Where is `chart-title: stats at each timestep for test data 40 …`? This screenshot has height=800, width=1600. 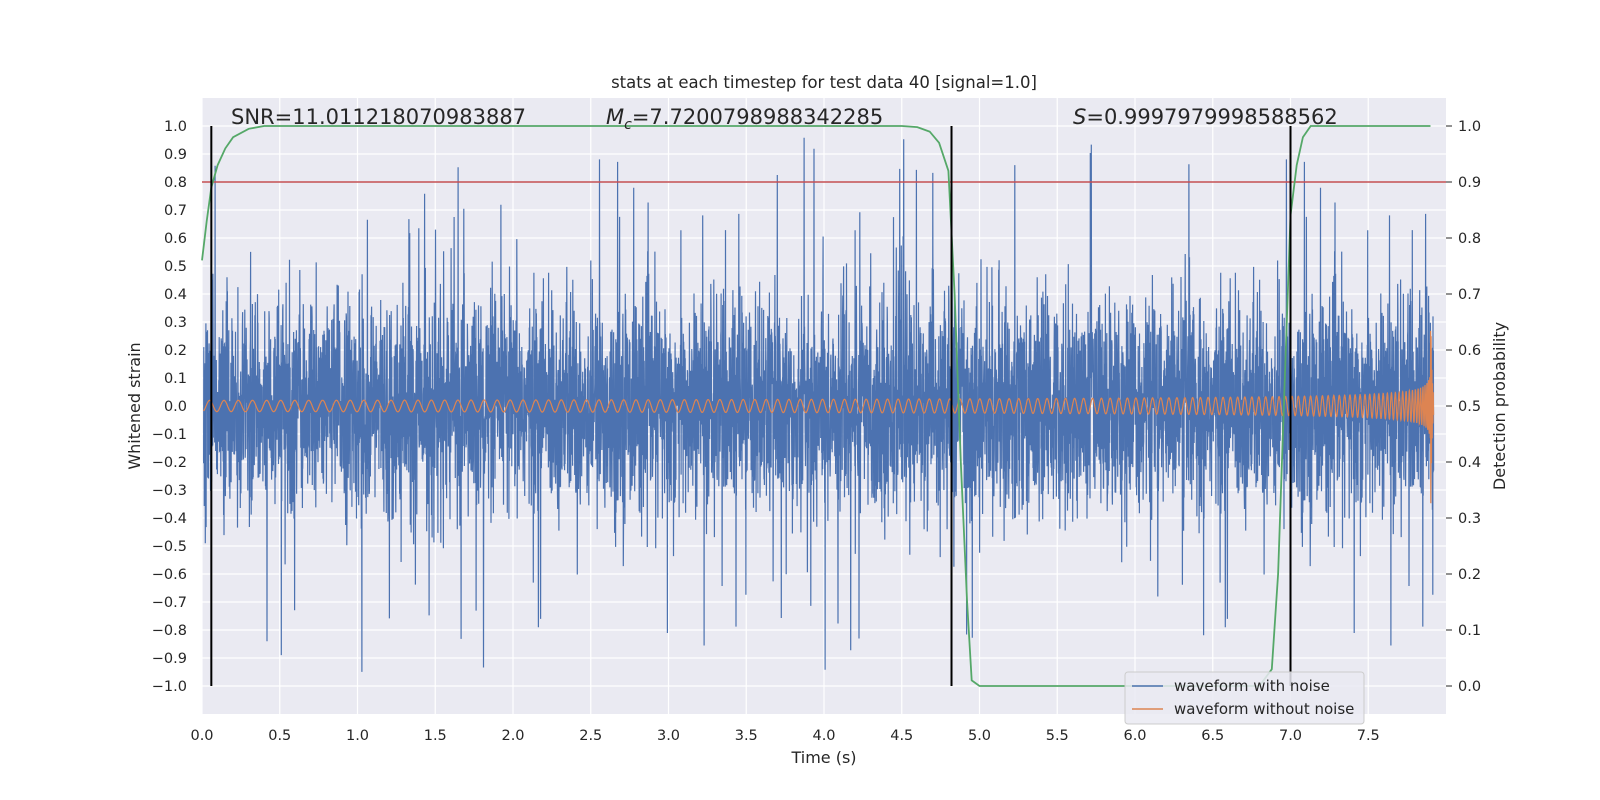 chart-title: stats at each timestep for test data 40 … is located at coordinates (824, 82).